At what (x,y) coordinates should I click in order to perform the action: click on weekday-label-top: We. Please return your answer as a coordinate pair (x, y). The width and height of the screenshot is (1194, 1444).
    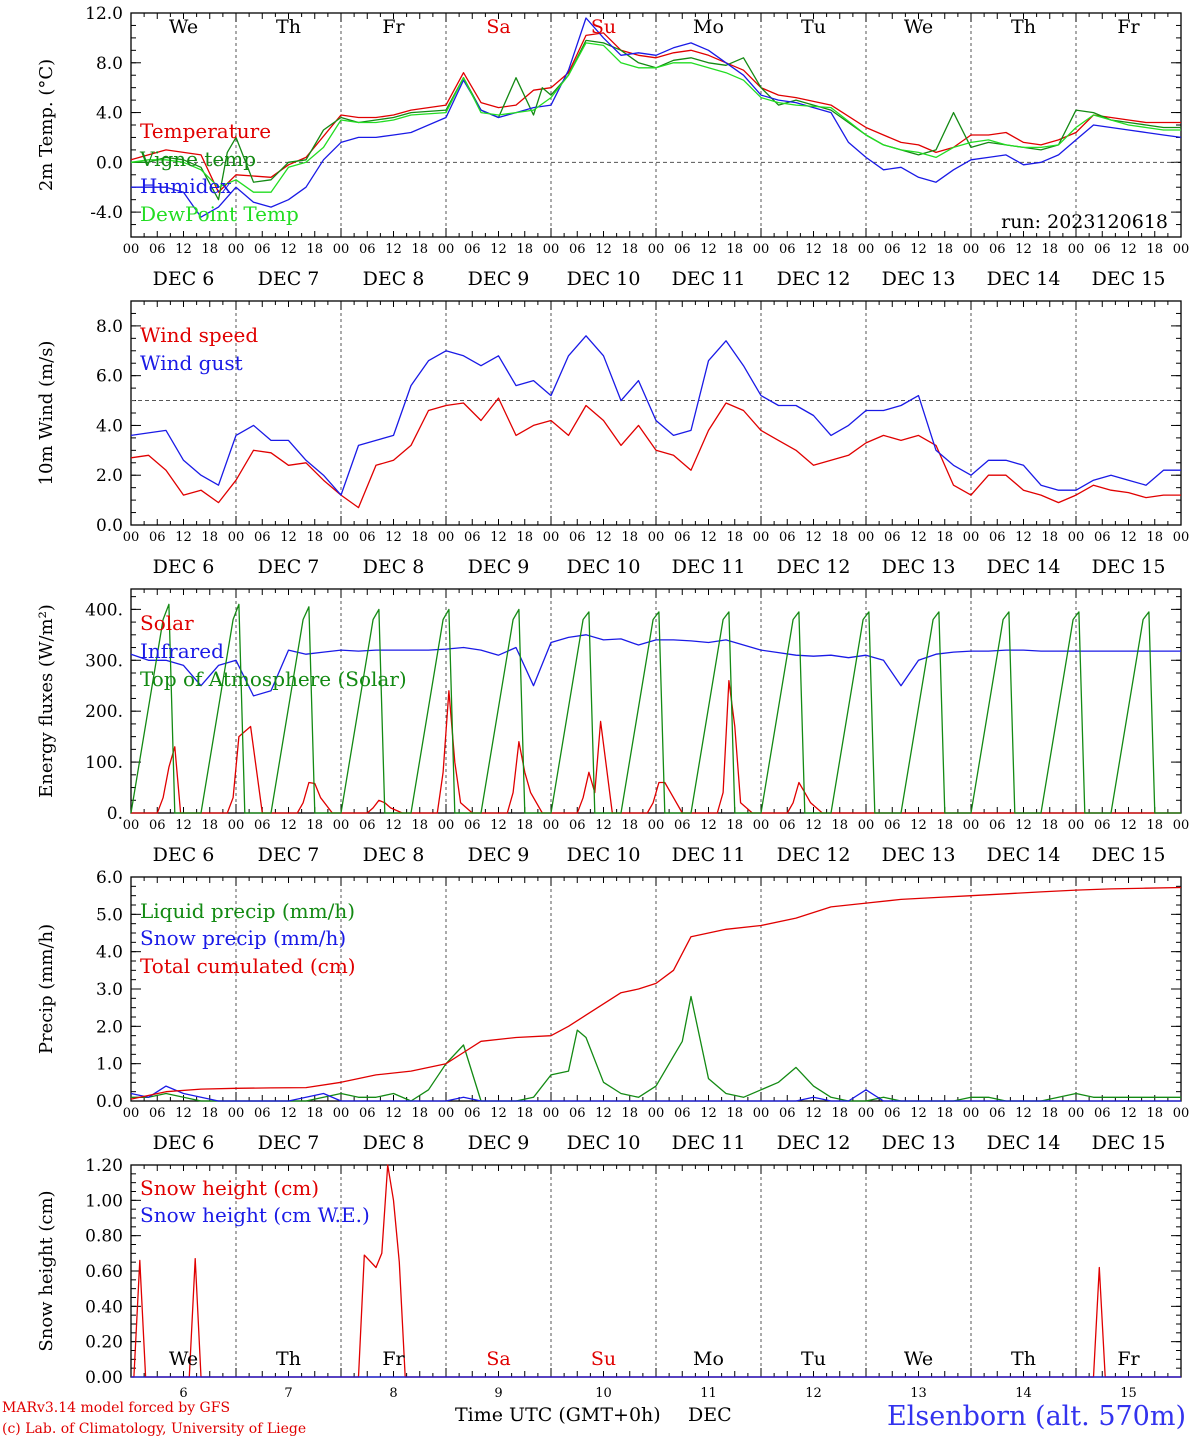
    Looking at the image, I should click on (183, 27).